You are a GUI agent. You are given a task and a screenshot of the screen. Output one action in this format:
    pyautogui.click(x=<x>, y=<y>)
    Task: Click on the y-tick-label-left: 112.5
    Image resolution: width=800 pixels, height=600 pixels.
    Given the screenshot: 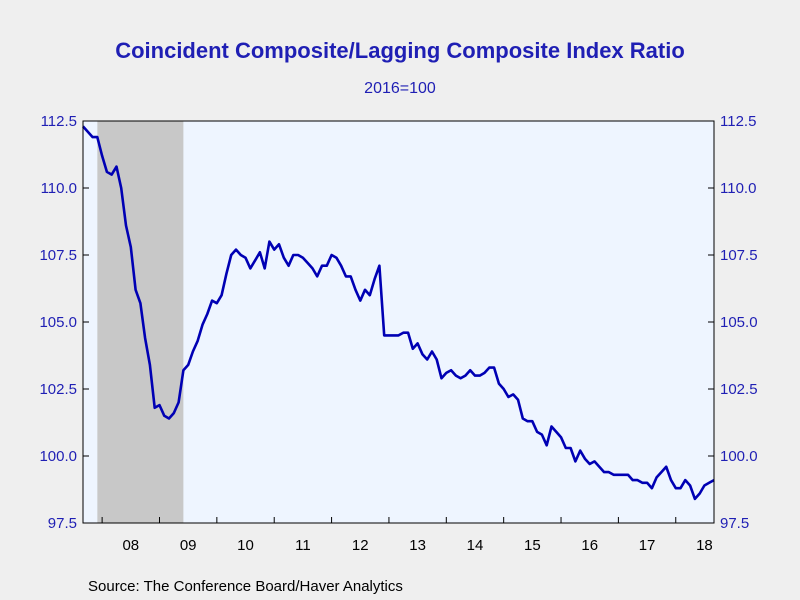 What is the action you would take?
    pyautogui.click(x=59, y=121)
    